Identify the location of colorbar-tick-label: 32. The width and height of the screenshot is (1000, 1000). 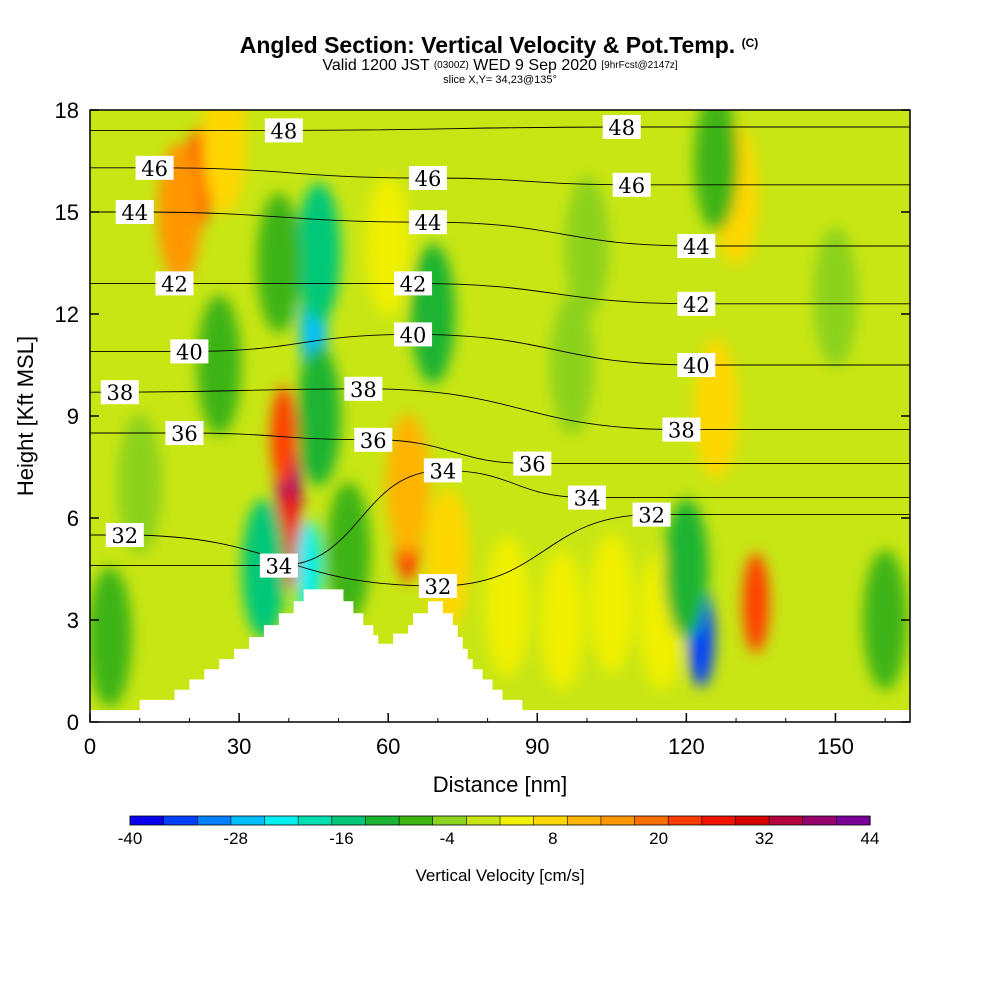
(764, 838).